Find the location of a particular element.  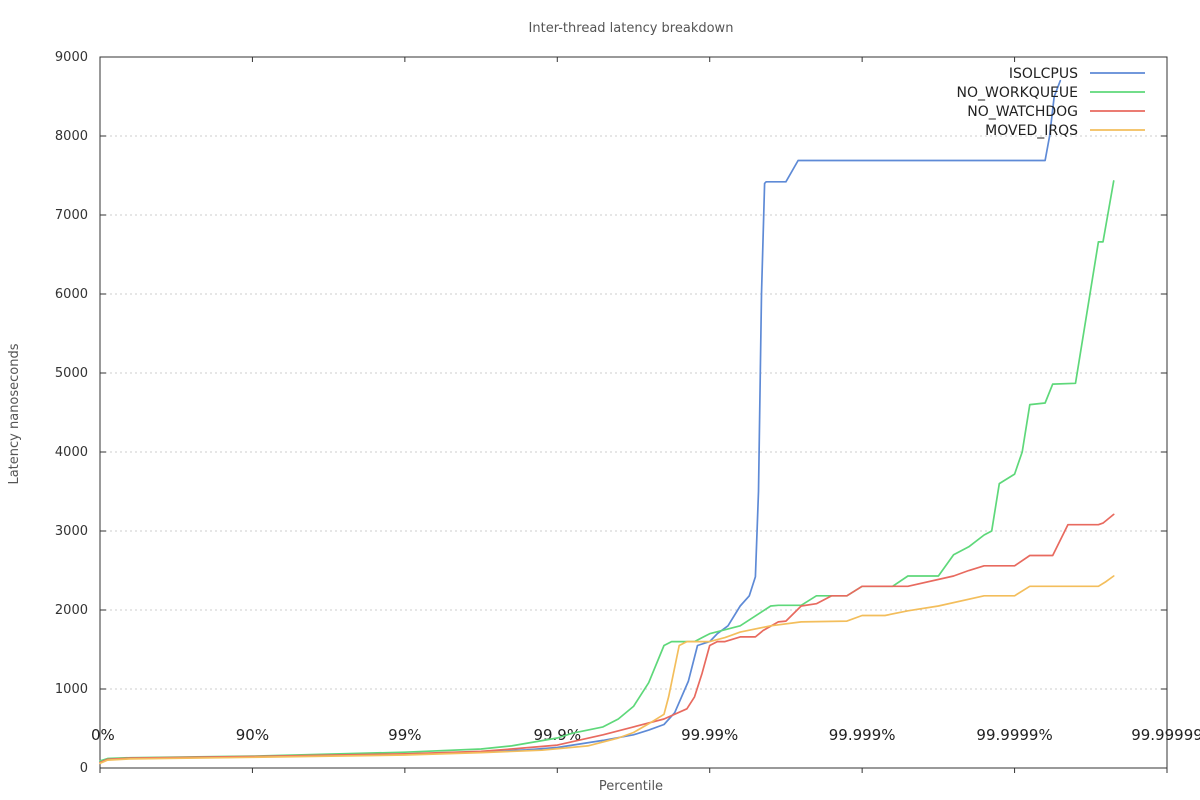

y-tick-label: 0 is located at coordinates (84, 768).